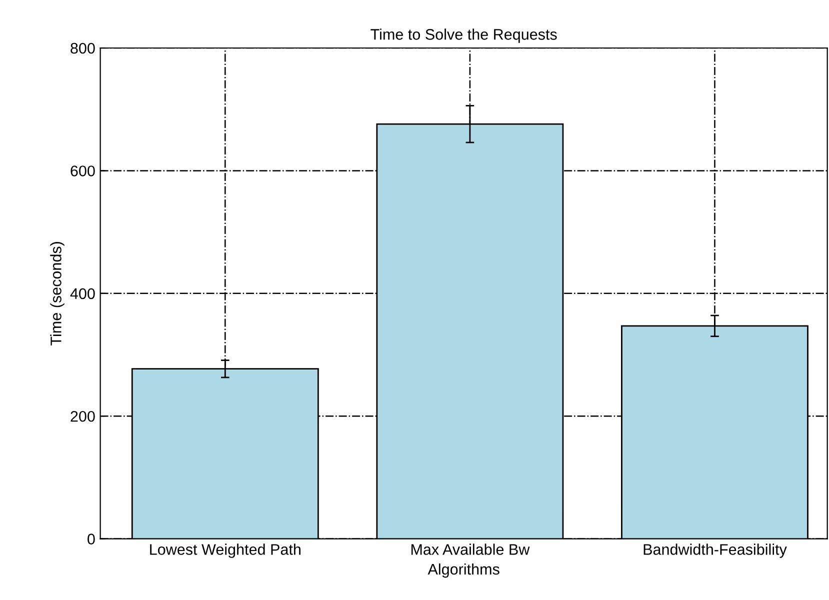 The width and height of the screenshot is (829, 600). I want to click on y-tick-label: 600, so click(82, 171).